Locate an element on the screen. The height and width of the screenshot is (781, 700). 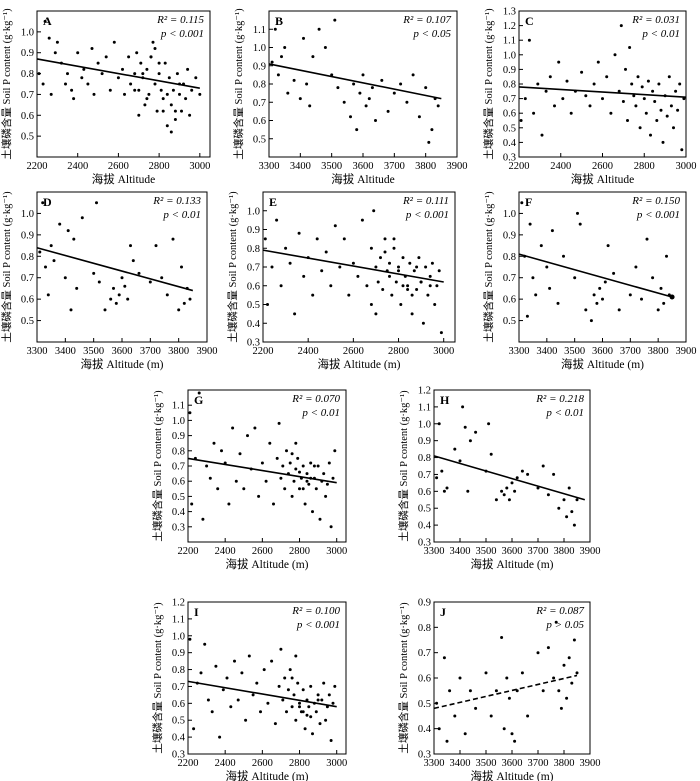
r-squared-label: R² = 0.100 is located at coordinates (315, 611).